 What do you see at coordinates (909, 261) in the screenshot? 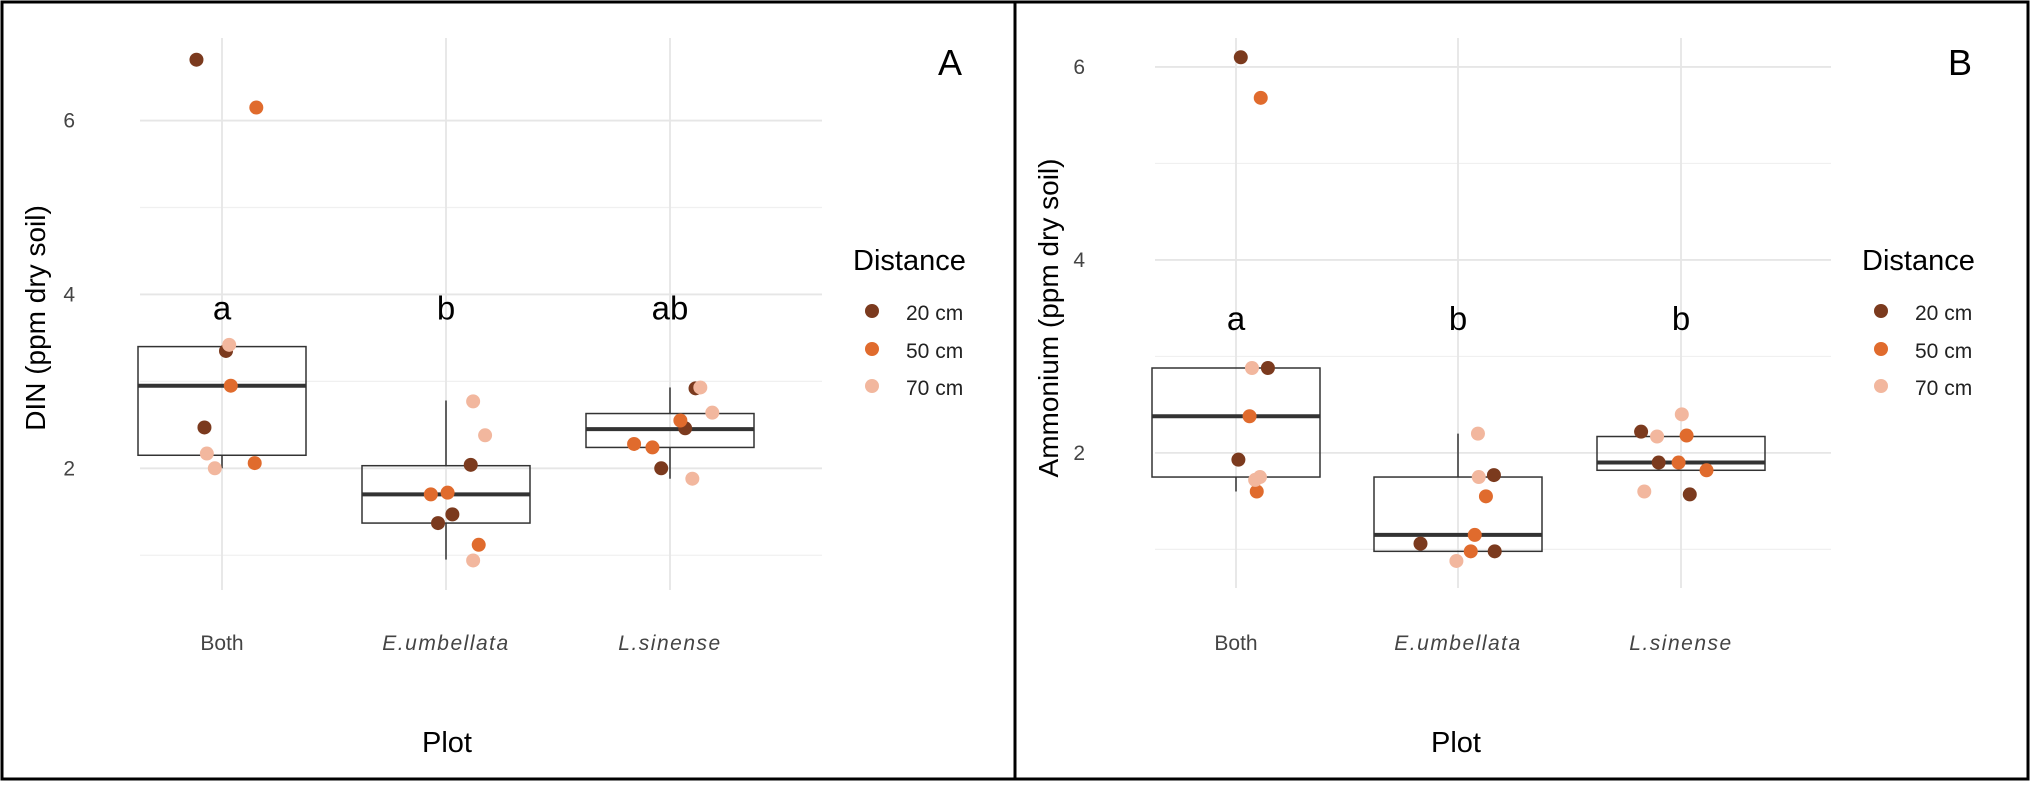
I see `panel-a-legend-title: Distance` at bounding box center [909, 261].